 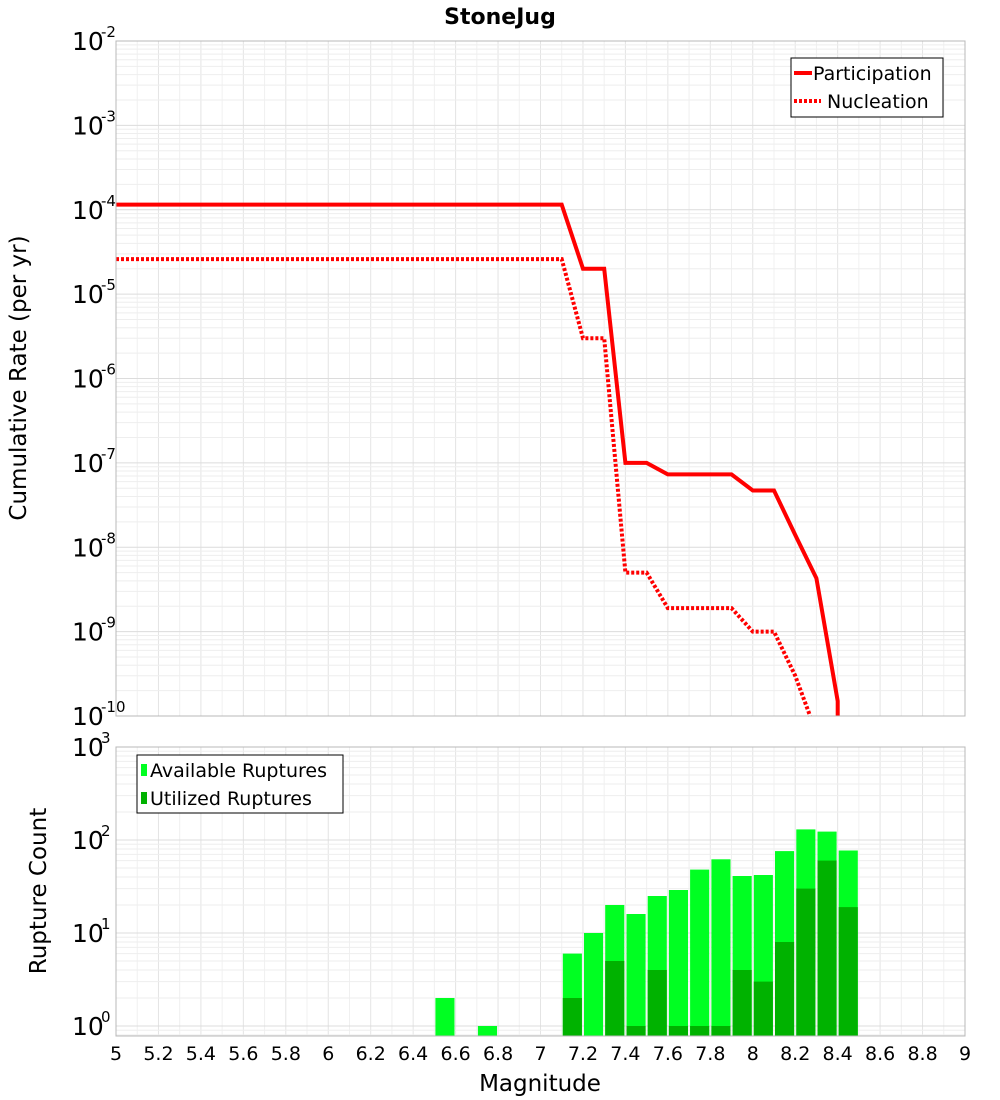 I want to click on x-tick-label: 6.4, so click(x=413, y=1054).